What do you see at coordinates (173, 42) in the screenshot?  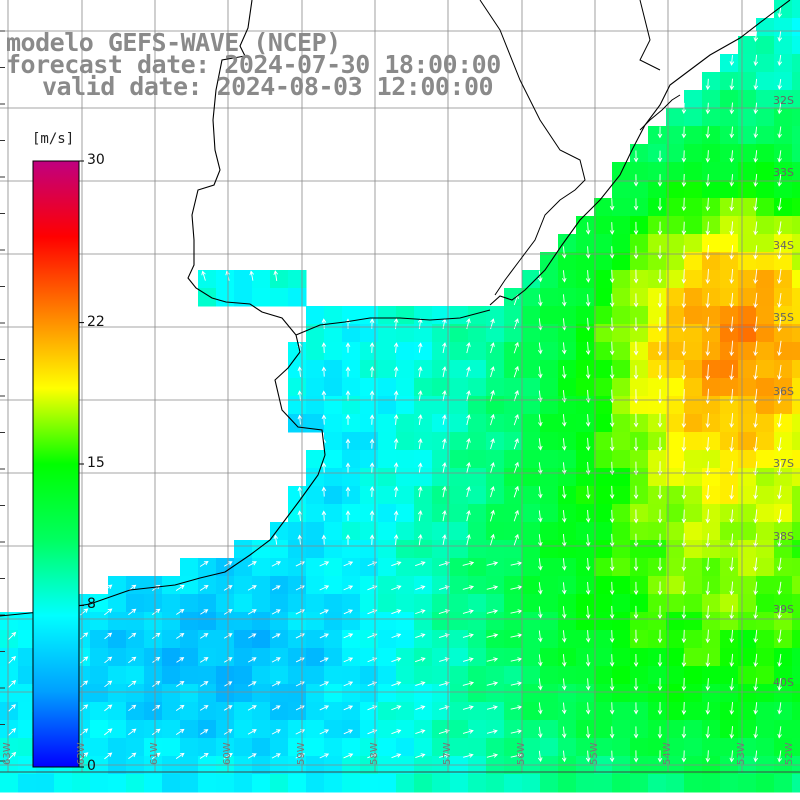 I see `title-model: modelo GEFS-WAVE (NCEP)` at bounding box center [173, 42].